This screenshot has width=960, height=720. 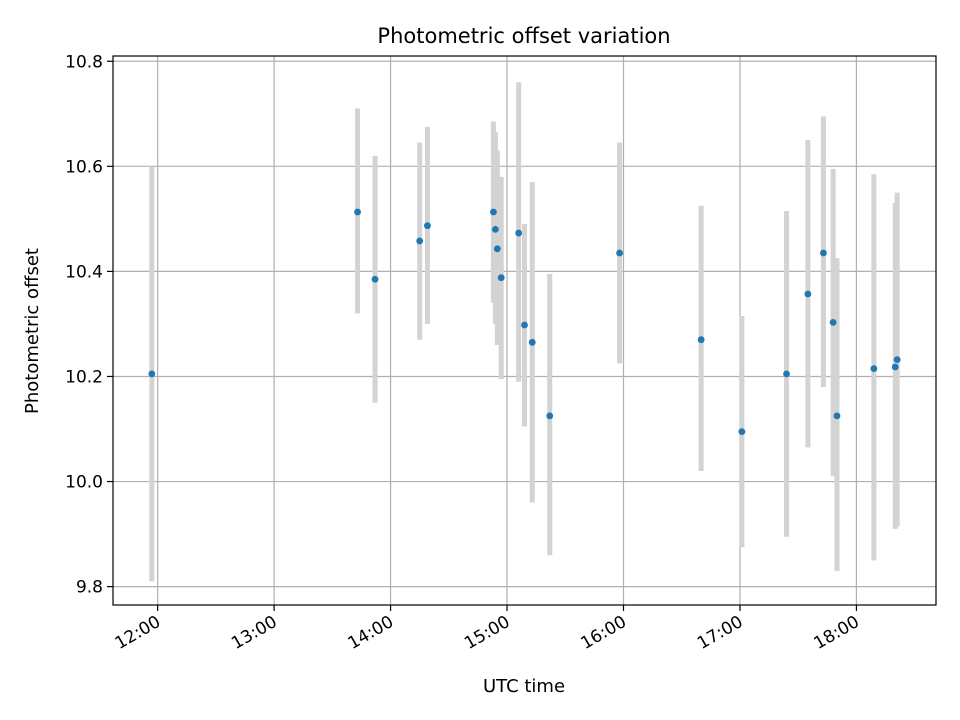 I want to click on y-tick-label: 10.4, so click(x=84, y=272).